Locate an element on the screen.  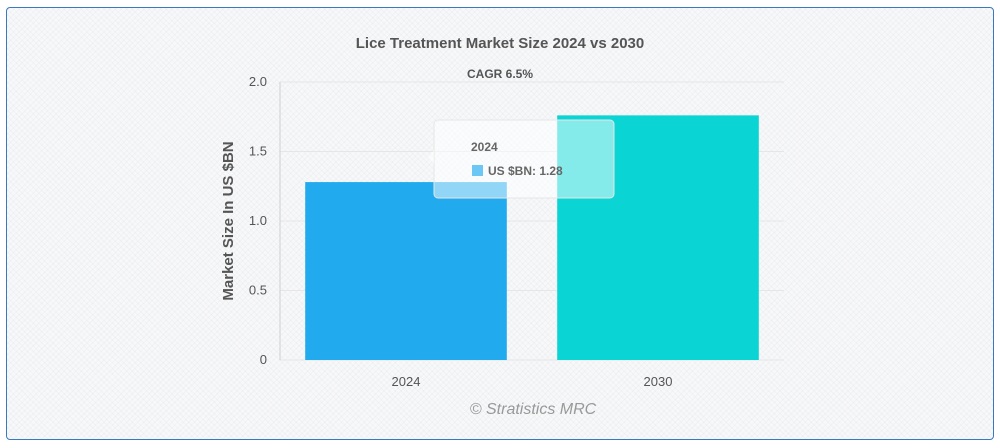
bar-2024 is located at coordinates (406, 271).